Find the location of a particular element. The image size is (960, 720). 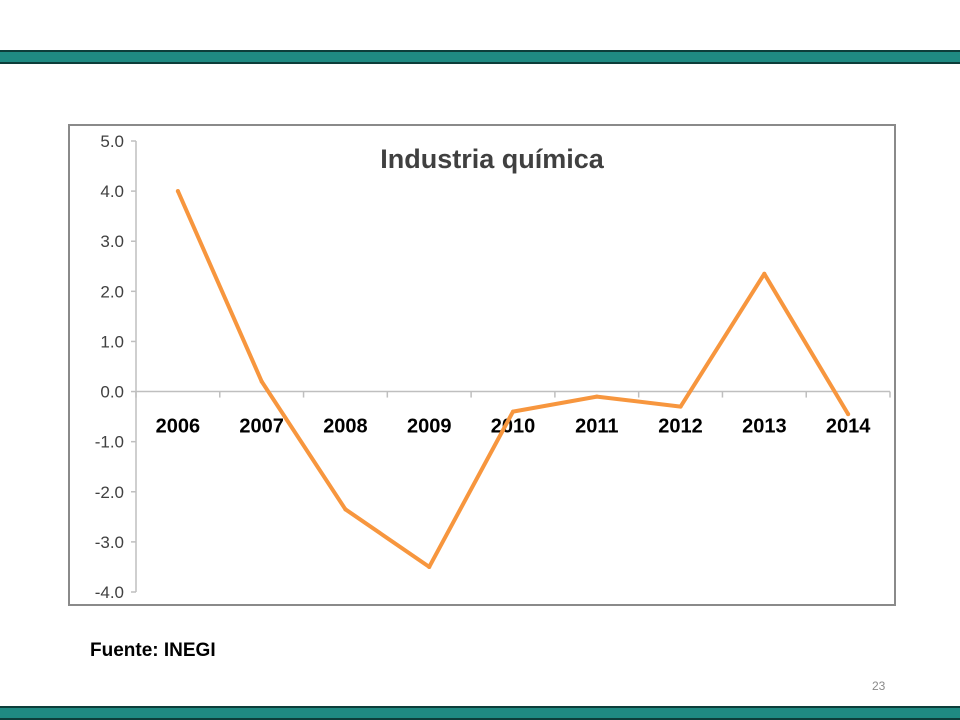

y-tick-label: 0.0 is located at coordinates (112, 392).